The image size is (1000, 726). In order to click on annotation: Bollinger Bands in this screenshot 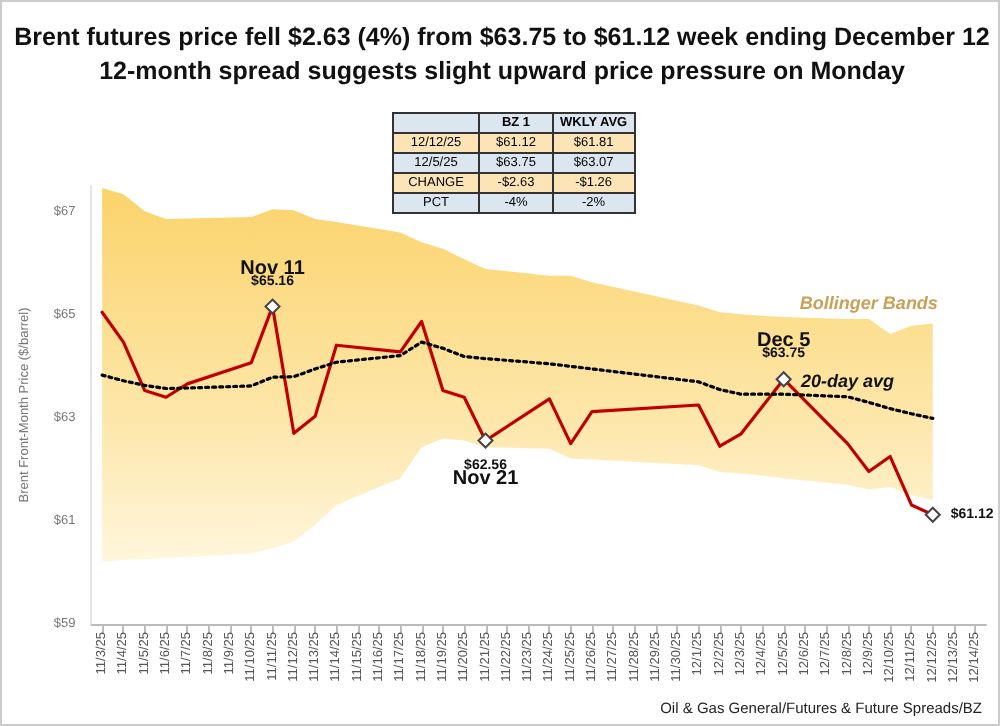, I will do `click(868, 302)`.